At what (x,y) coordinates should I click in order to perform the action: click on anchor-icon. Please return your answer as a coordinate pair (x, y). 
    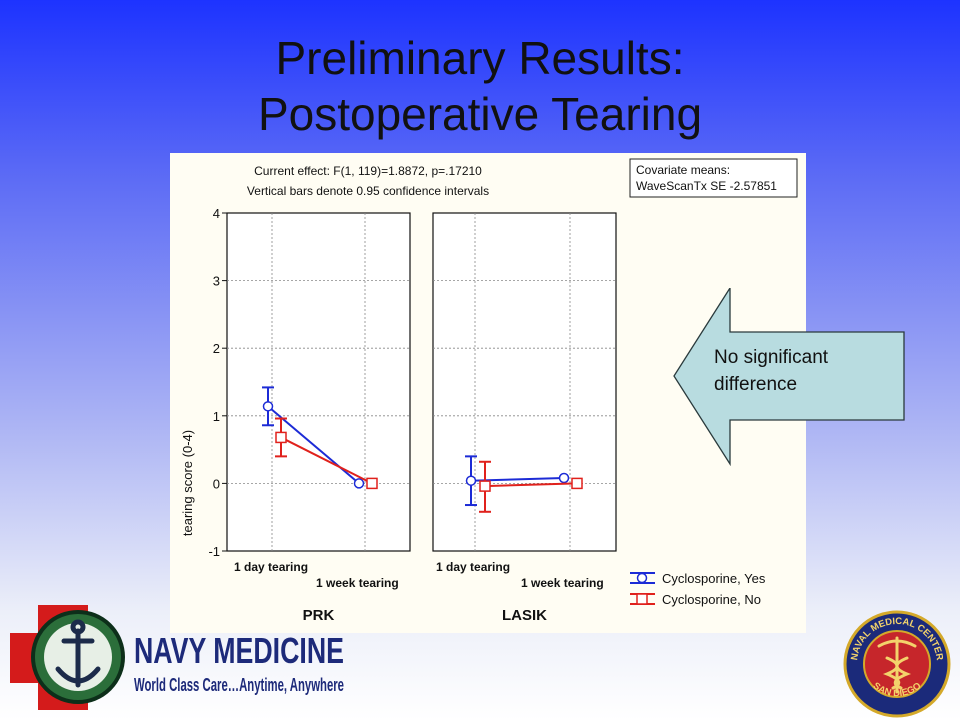
    Looking at the image, I should click on (78, 653).